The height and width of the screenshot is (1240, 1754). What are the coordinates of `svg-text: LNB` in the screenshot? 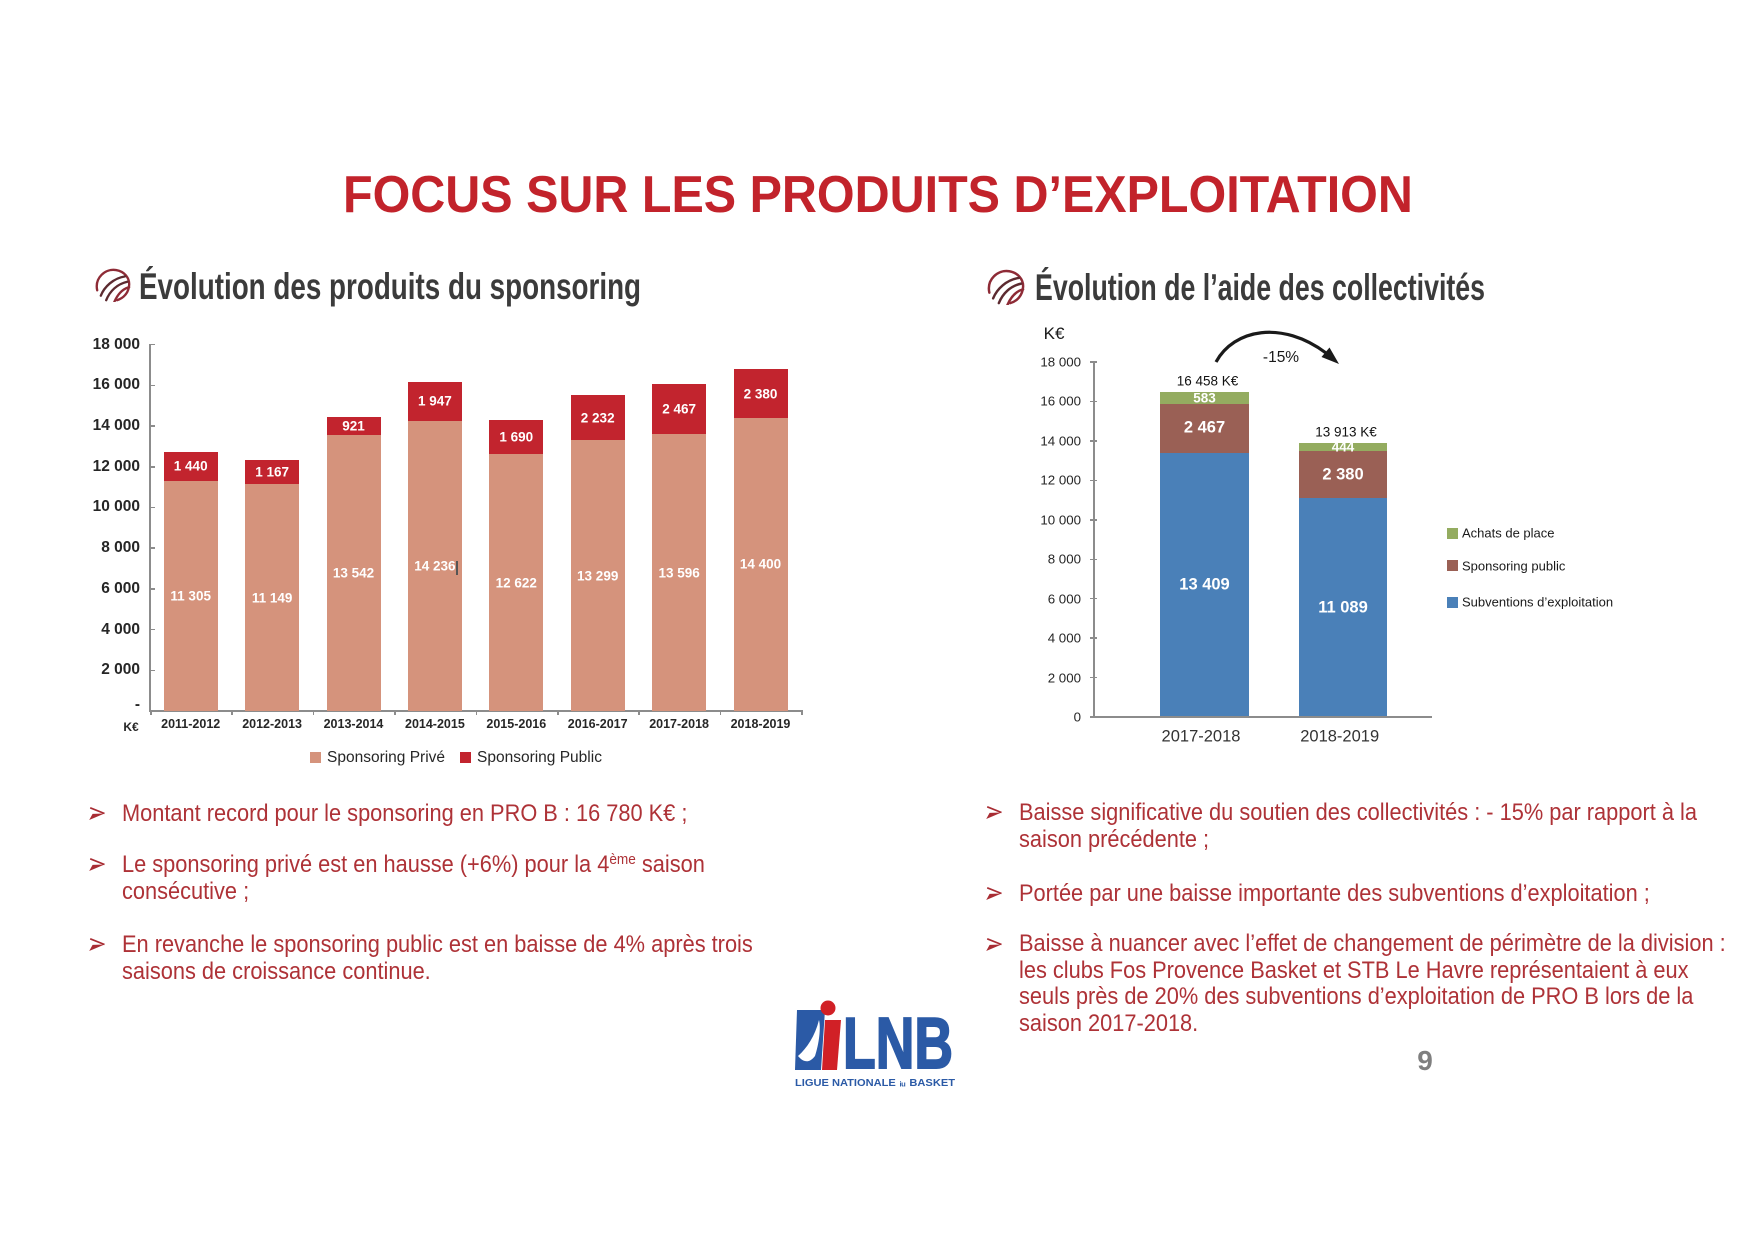 It's located at (898, 1044).